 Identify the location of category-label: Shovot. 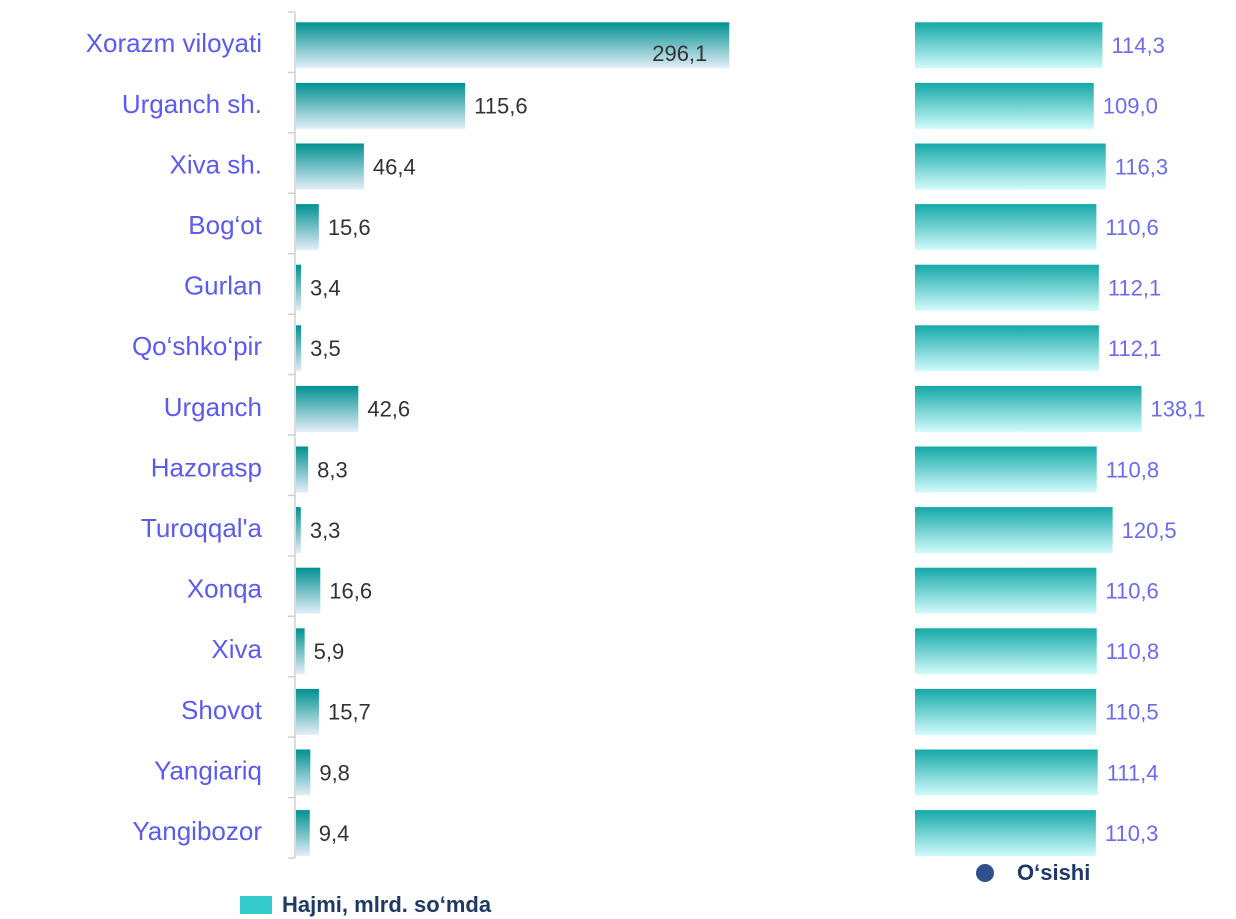
(222, 710).